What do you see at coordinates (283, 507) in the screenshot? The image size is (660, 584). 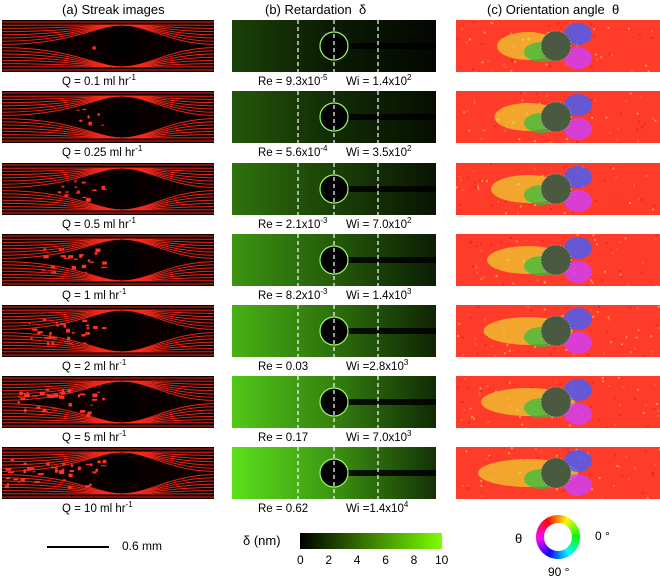 I see `reynolds-number: Re = 0.62` at bounding box center [283, 507].